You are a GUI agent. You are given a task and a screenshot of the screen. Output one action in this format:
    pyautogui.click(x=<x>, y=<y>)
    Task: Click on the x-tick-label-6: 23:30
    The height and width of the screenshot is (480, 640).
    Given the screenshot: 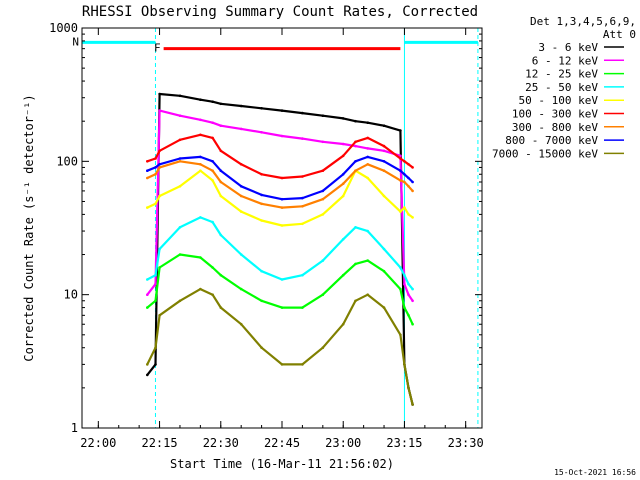 What is the action you would take?
    pyautogui.click(x=466, y=443)
    